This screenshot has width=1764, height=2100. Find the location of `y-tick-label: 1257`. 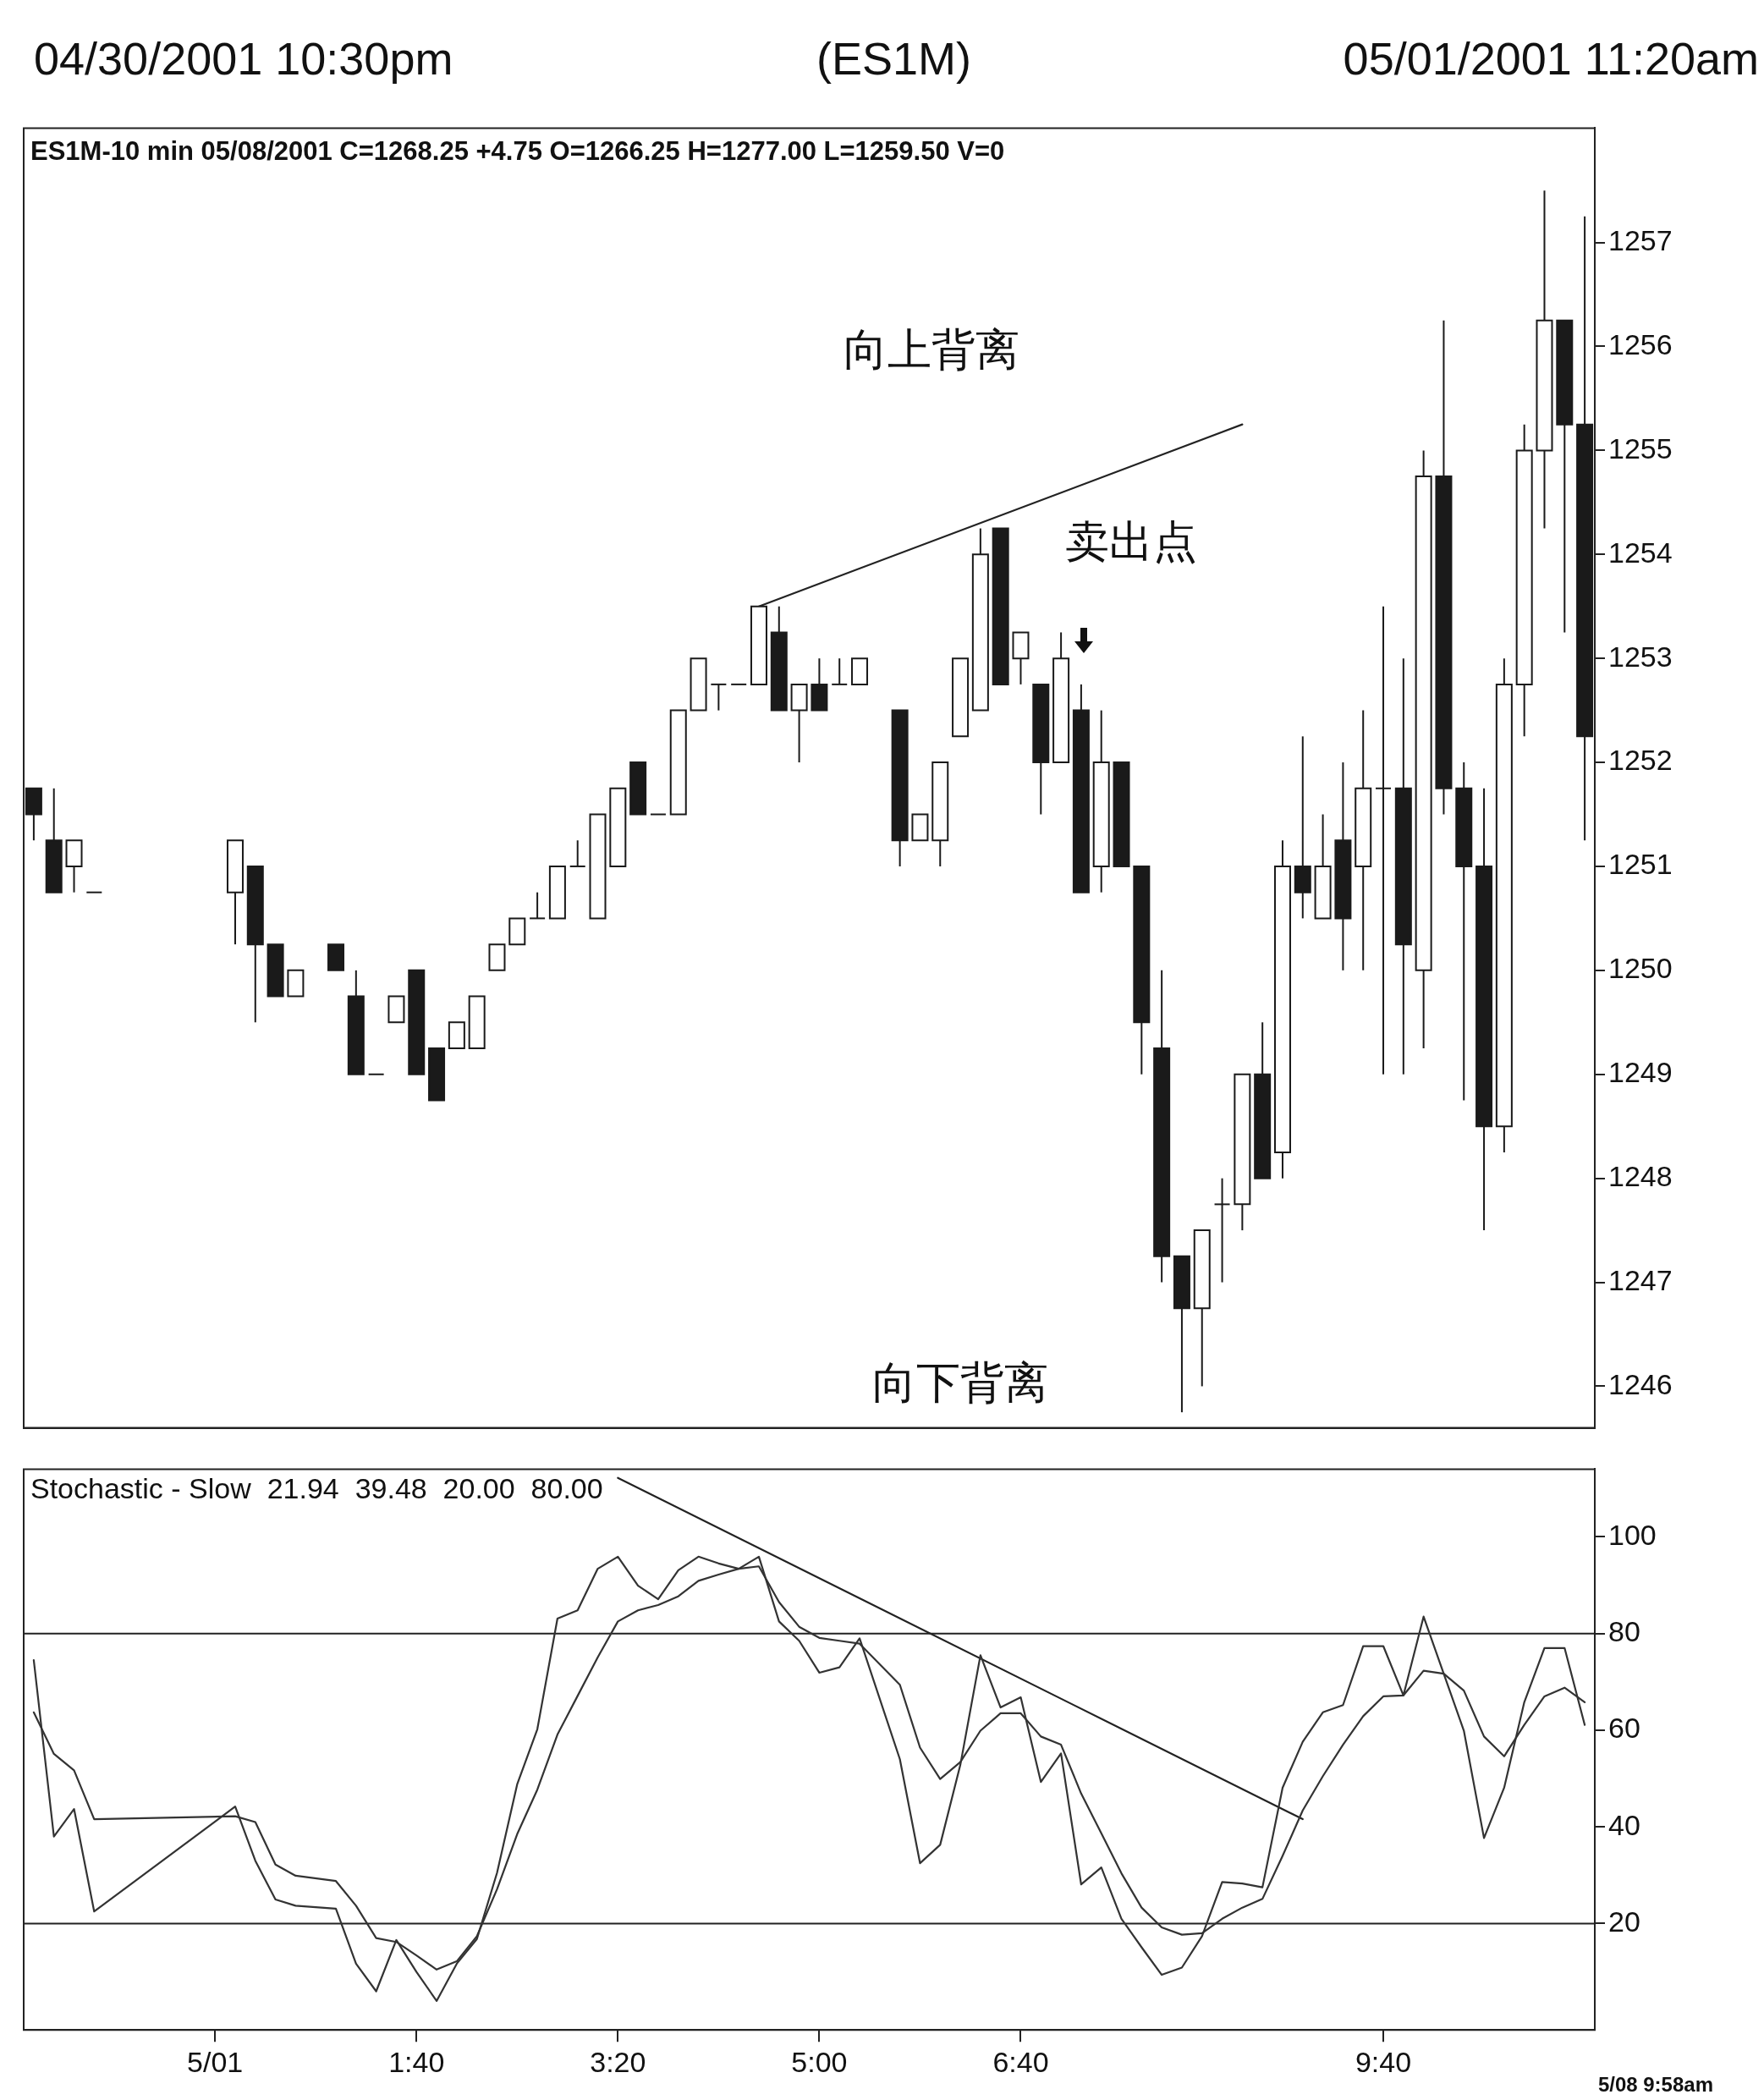

y-tick-label: 1257 is located at coordinates (1640, 240).